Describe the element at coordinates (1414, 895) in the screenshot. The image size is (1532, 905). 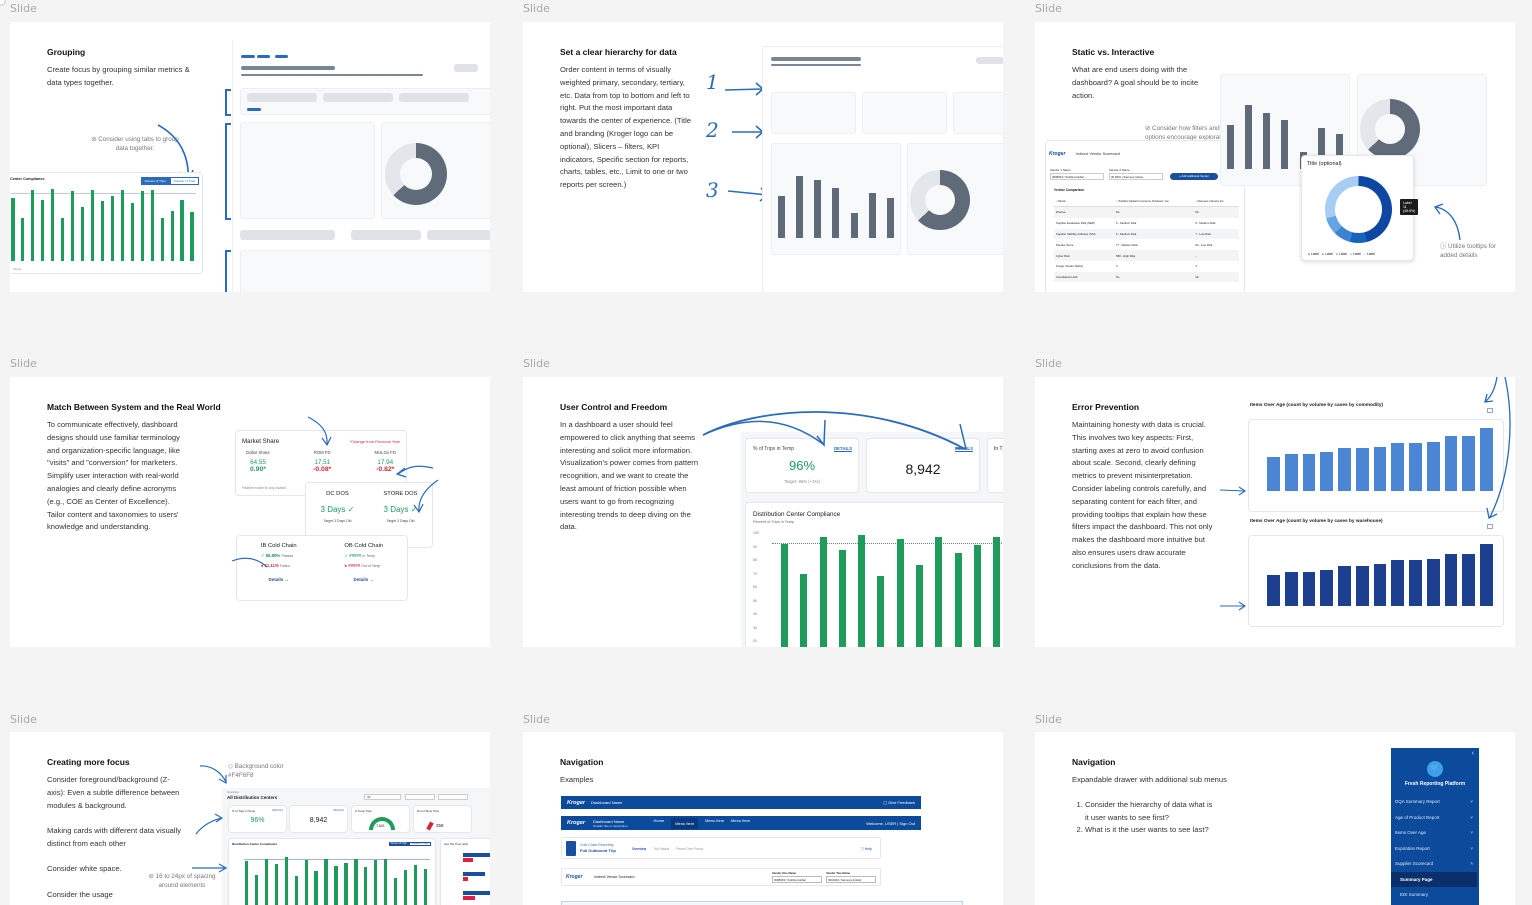
I see `drawer-sub-item: EDI Summary` at that location.